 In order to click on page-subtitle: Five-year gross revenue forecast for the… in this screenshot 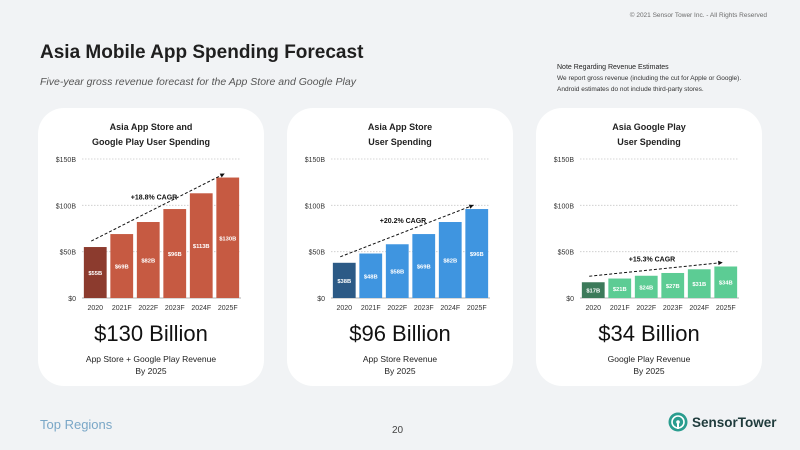, I will do `click(198, 82)`.